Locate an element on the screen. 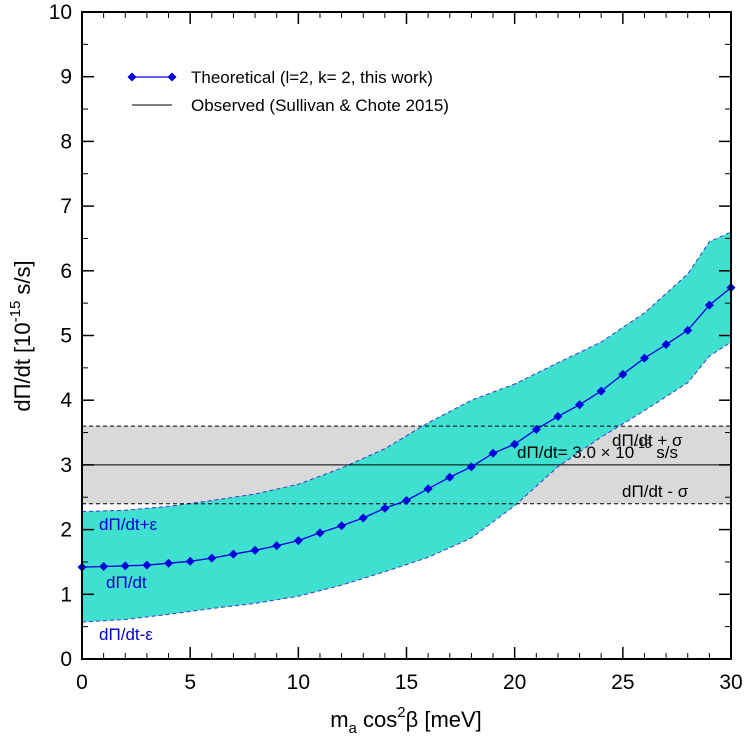 This screenshot has height=740, width=747. y-tick-label: 9 is located at coordinates (66, 77).